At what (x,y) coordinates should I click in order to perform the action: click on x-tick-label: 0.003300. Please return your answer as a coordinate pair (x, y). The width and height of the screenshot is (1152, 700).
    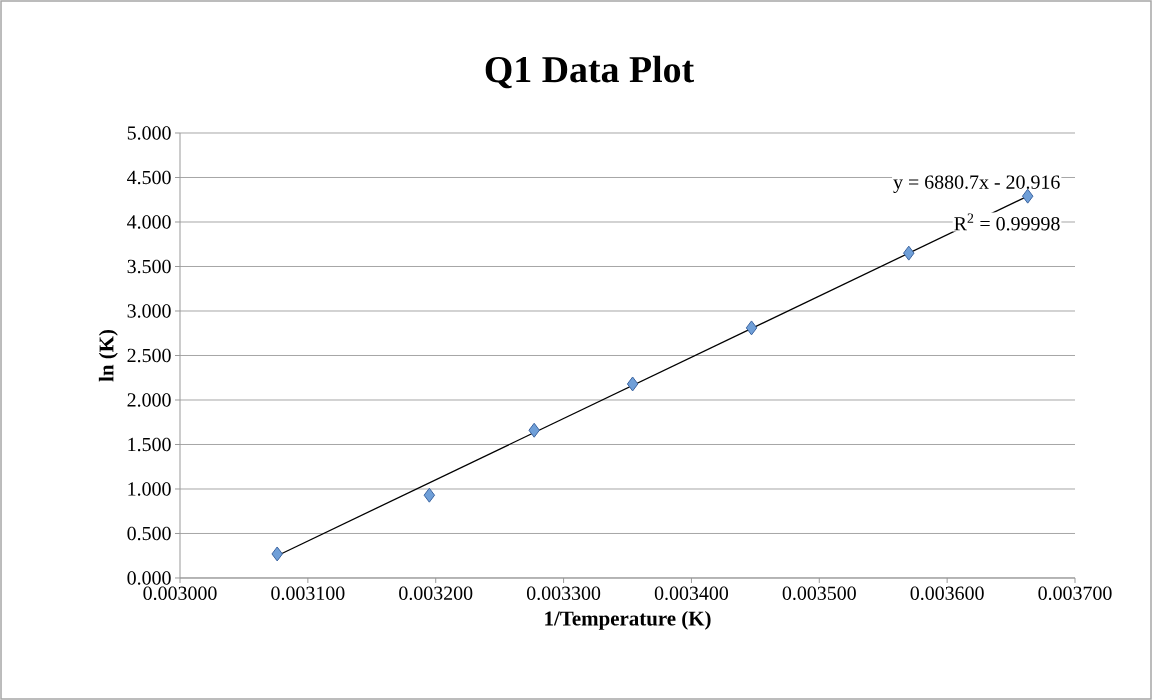
    Looking at the image, I should click on (563, 593).